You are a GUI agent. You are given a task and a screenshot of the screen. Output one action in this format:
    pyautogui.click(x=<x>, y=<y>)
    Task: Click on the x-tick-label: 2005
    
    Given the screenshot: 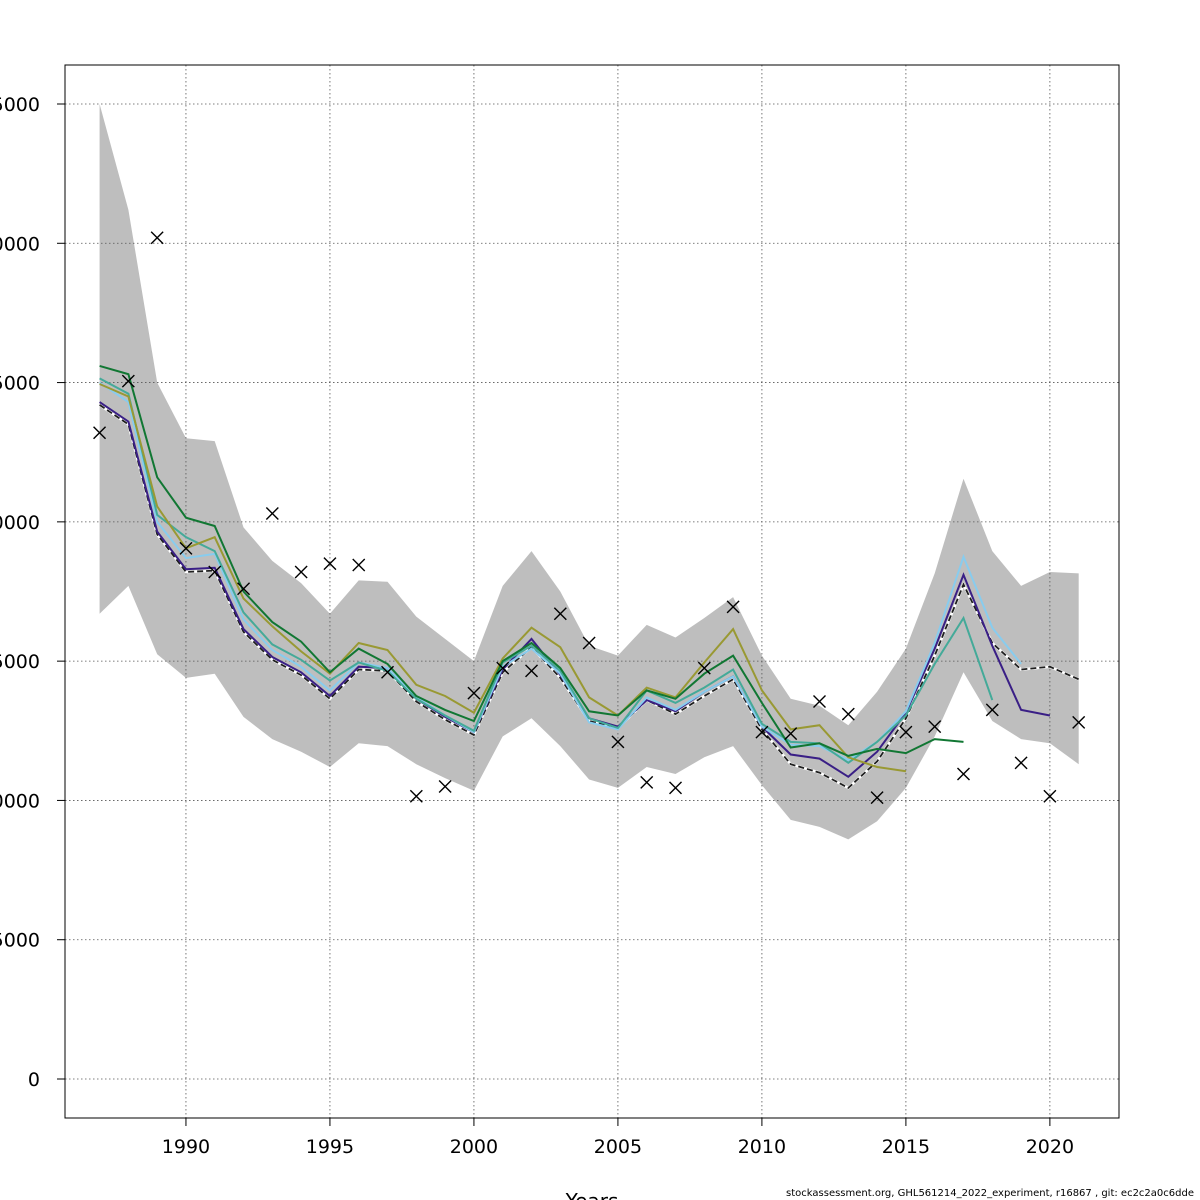 What is the action you would take?
    pyautogui.click(x=618, y=1147)
    